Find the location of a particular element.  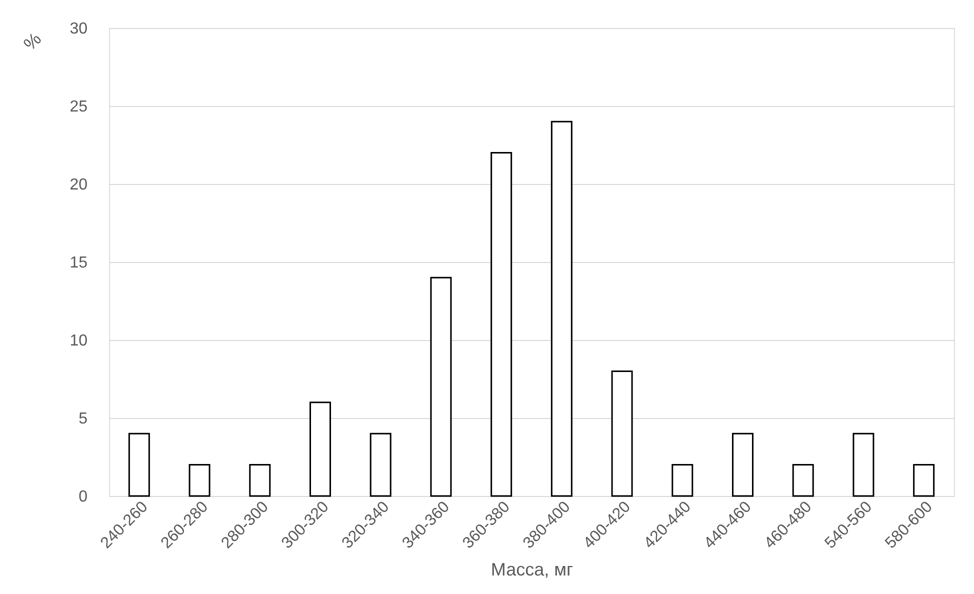

y-axis-title: % is located at coordinates (33, 41).